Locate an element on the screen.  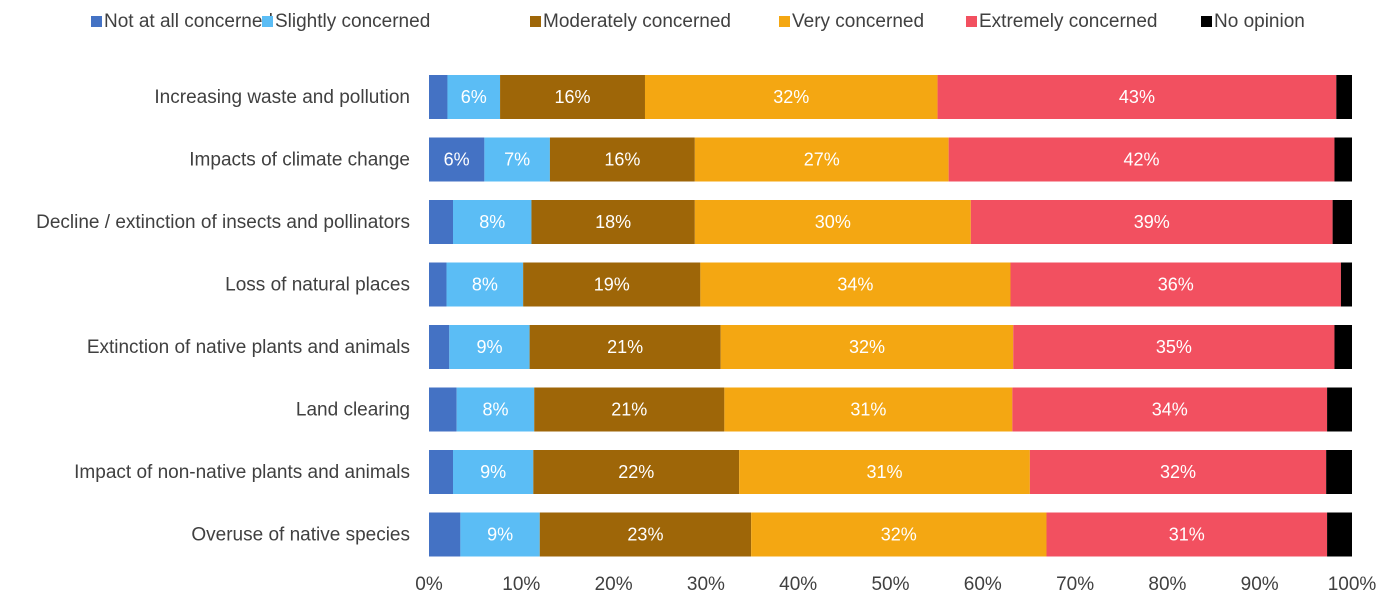
data-label-moderately-concerned: 16% is located at coordinates (573, 97).